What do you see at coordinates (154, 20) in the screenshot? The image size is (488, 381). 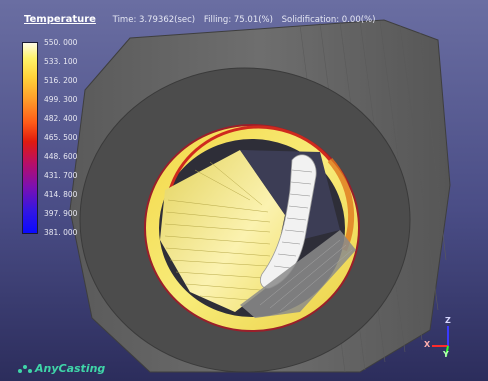 I see `time-readout: Time: 3.79362(sec)` at bounding box center [154, 20].